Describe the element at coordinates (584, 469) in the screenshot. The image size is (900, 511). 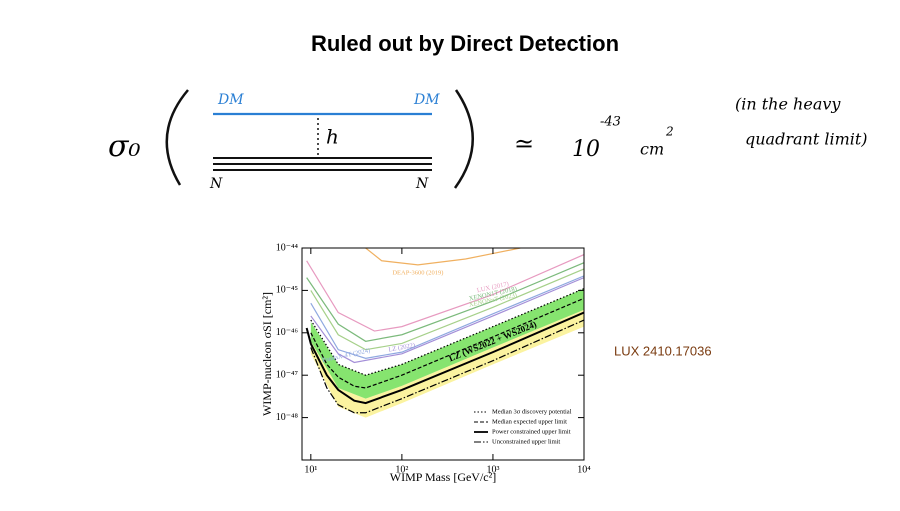
I see `x-tick-label: 10⁴` at that location.